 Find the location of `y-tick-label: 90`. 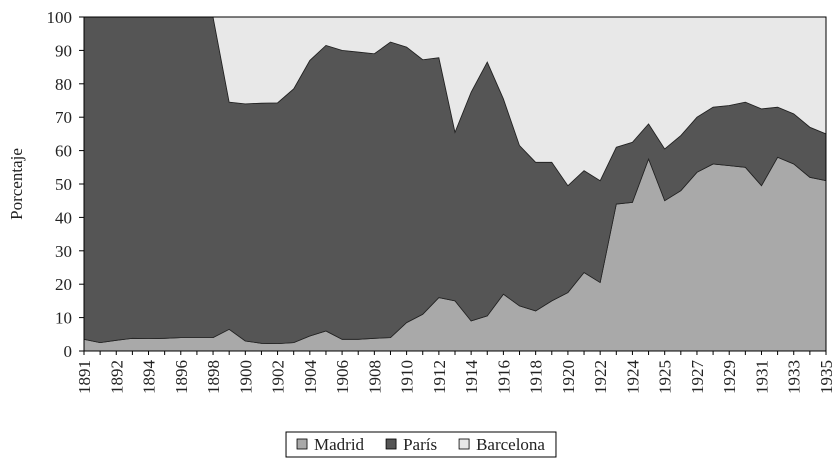

y-tick-label: 90 is located at coordinates (63, 50).